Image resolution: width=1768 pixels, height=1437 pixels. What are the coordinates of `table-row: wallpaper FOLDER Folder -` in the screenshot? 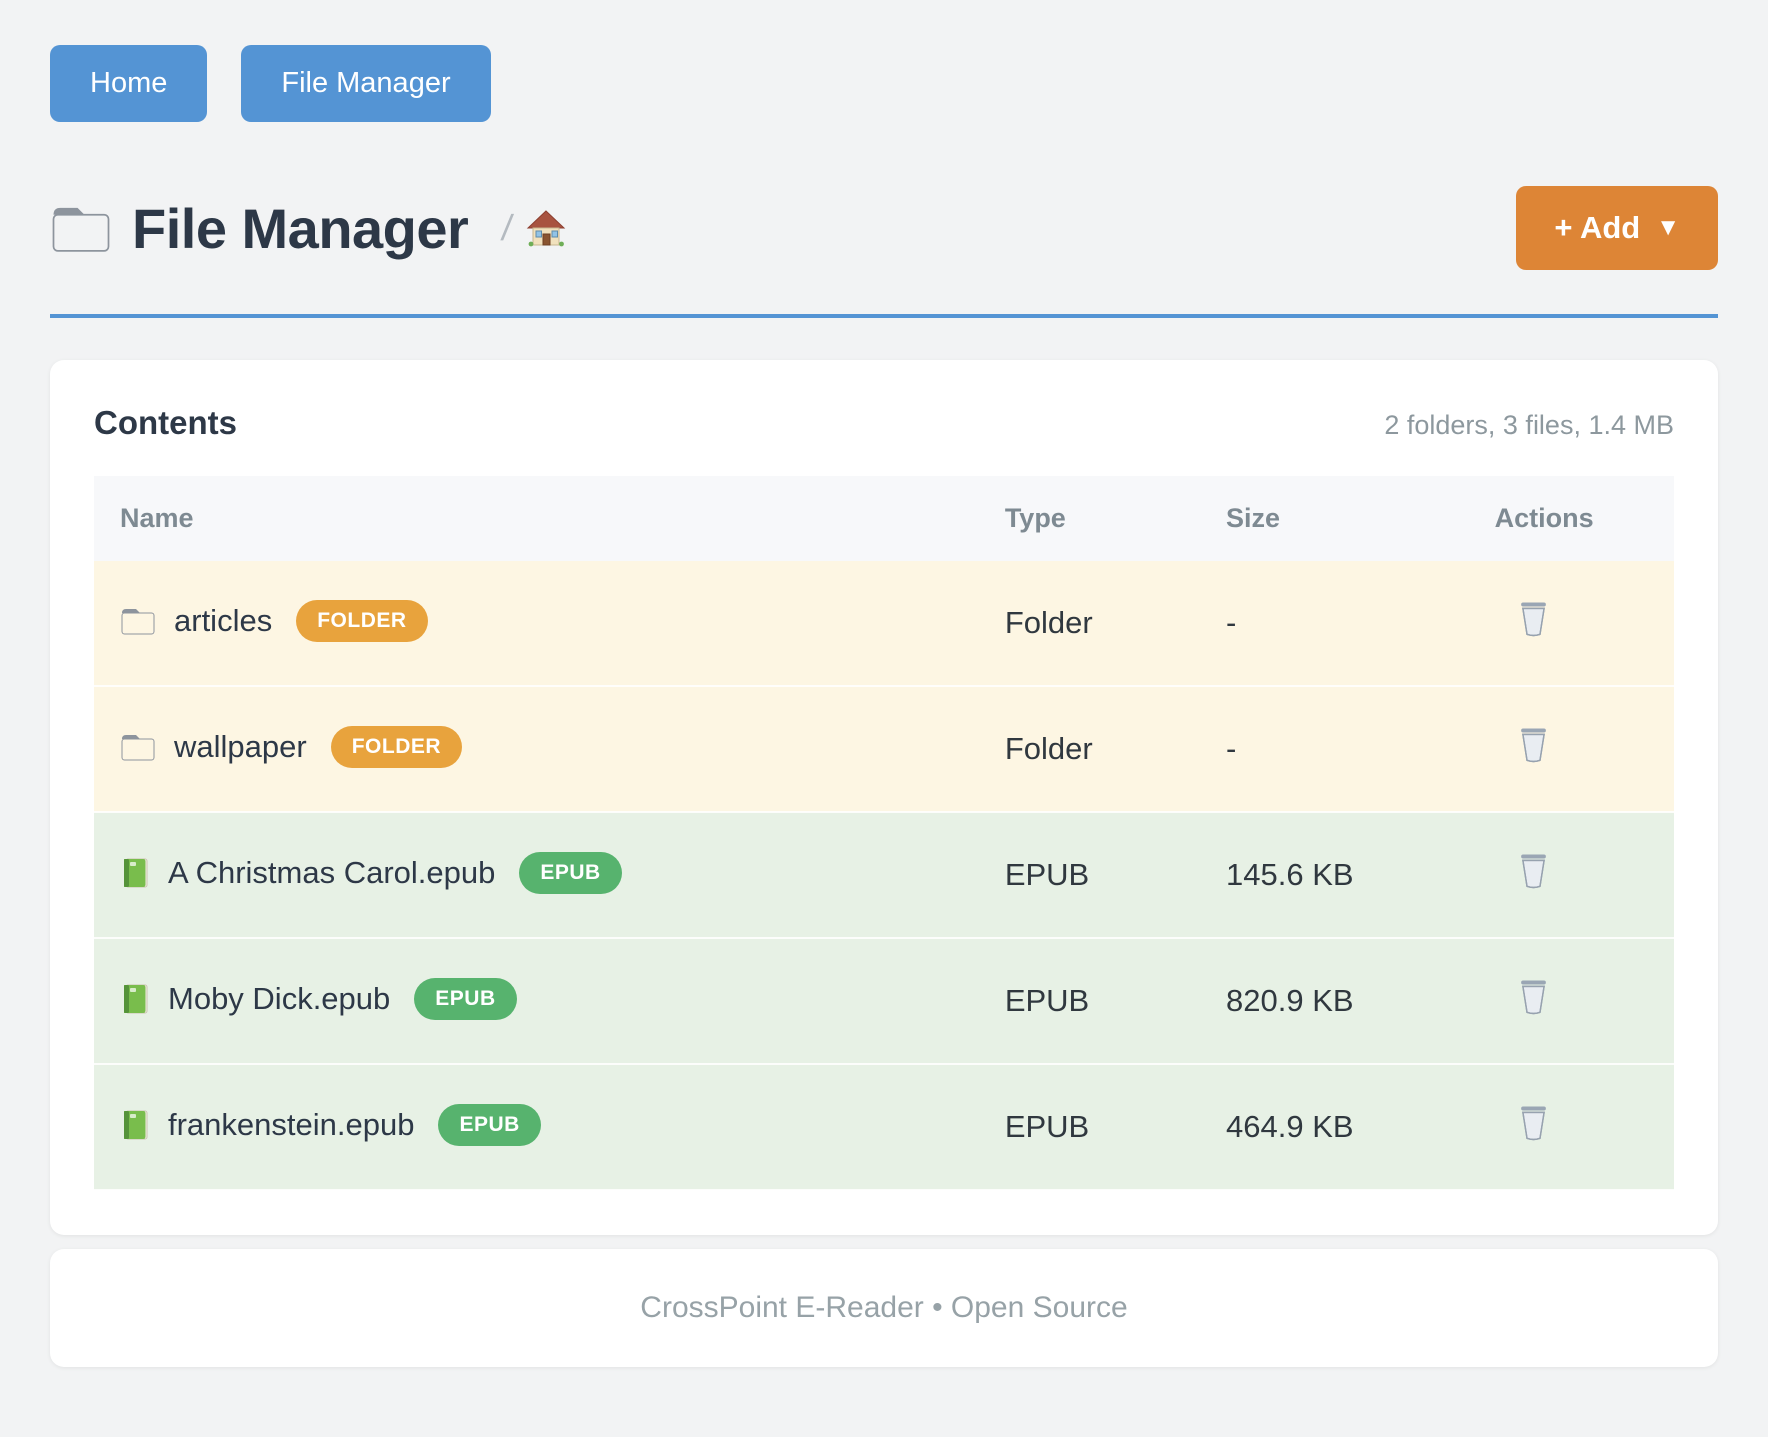 It's located at (884, 749).